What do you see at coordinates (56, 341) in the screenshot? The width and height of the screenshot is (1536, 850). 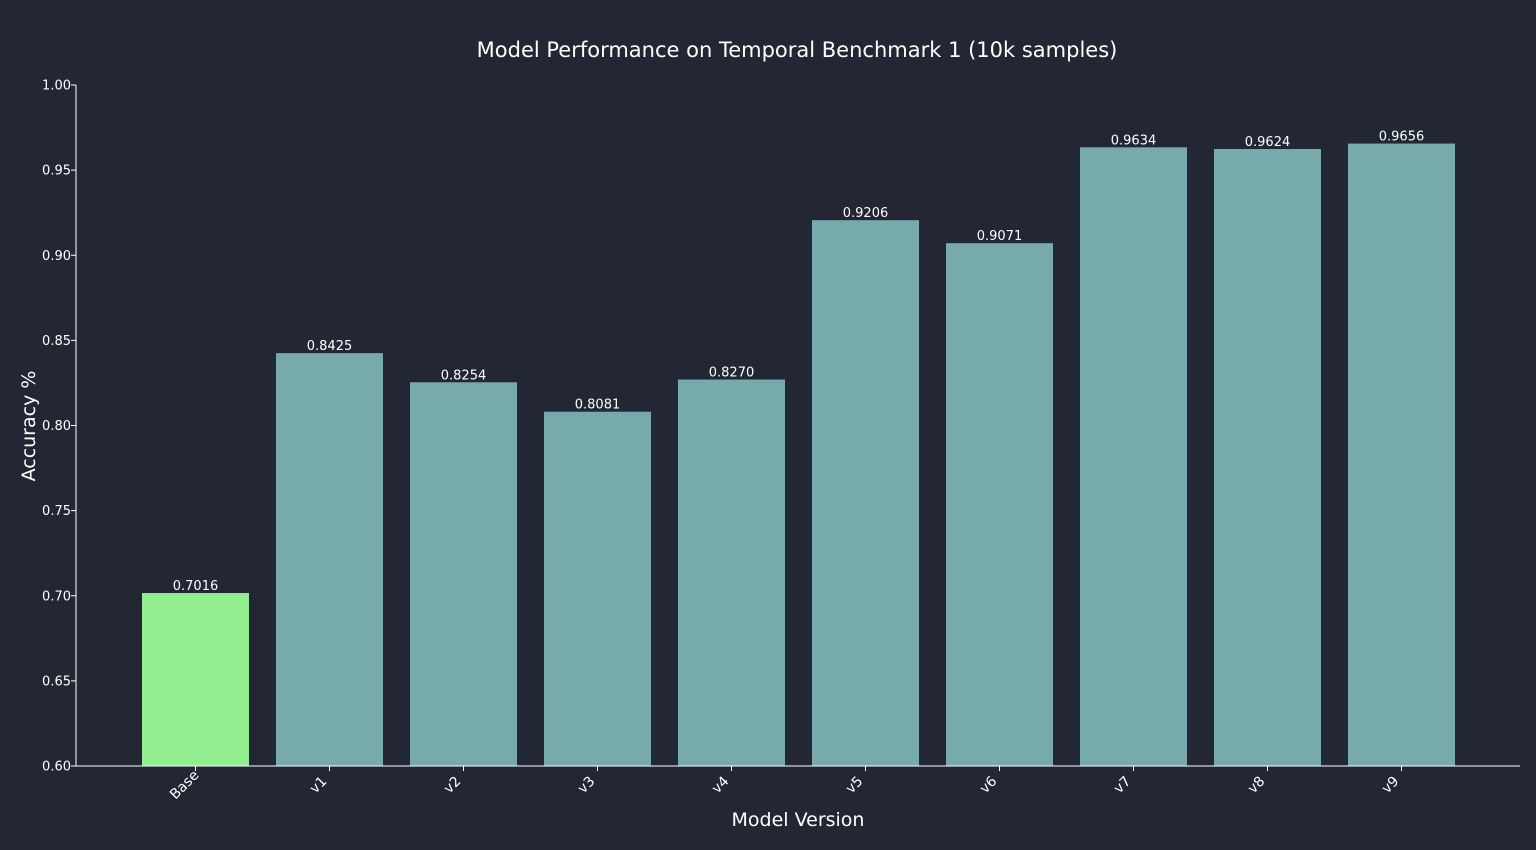 I see `y-tick-label: 0.85` at bounding box center [56, 341].